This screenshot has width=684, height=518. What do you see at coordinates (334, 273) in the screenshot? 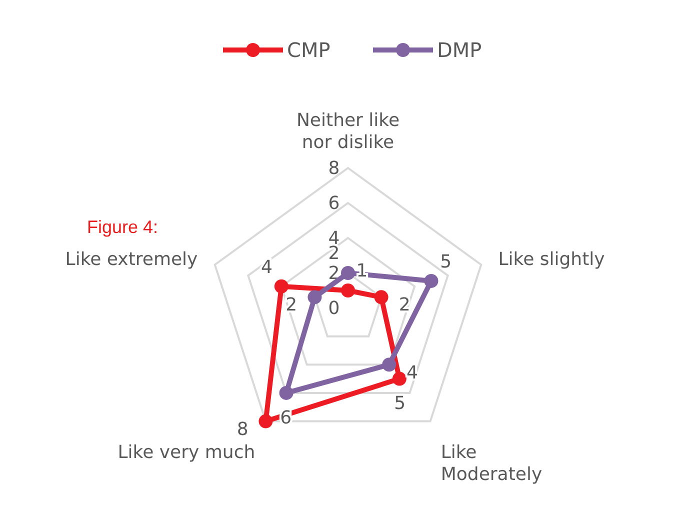
I see `y-tick-label: 2` at bounding box center [334, 273].